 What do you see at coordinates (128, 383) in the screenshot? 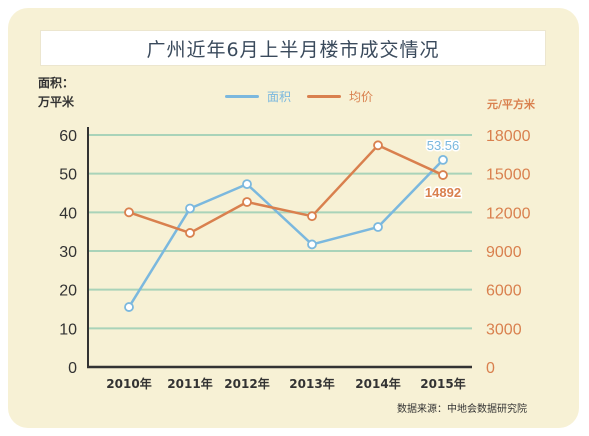
I see `x-tick-label: 2010年` at bounding box center [128, 383].